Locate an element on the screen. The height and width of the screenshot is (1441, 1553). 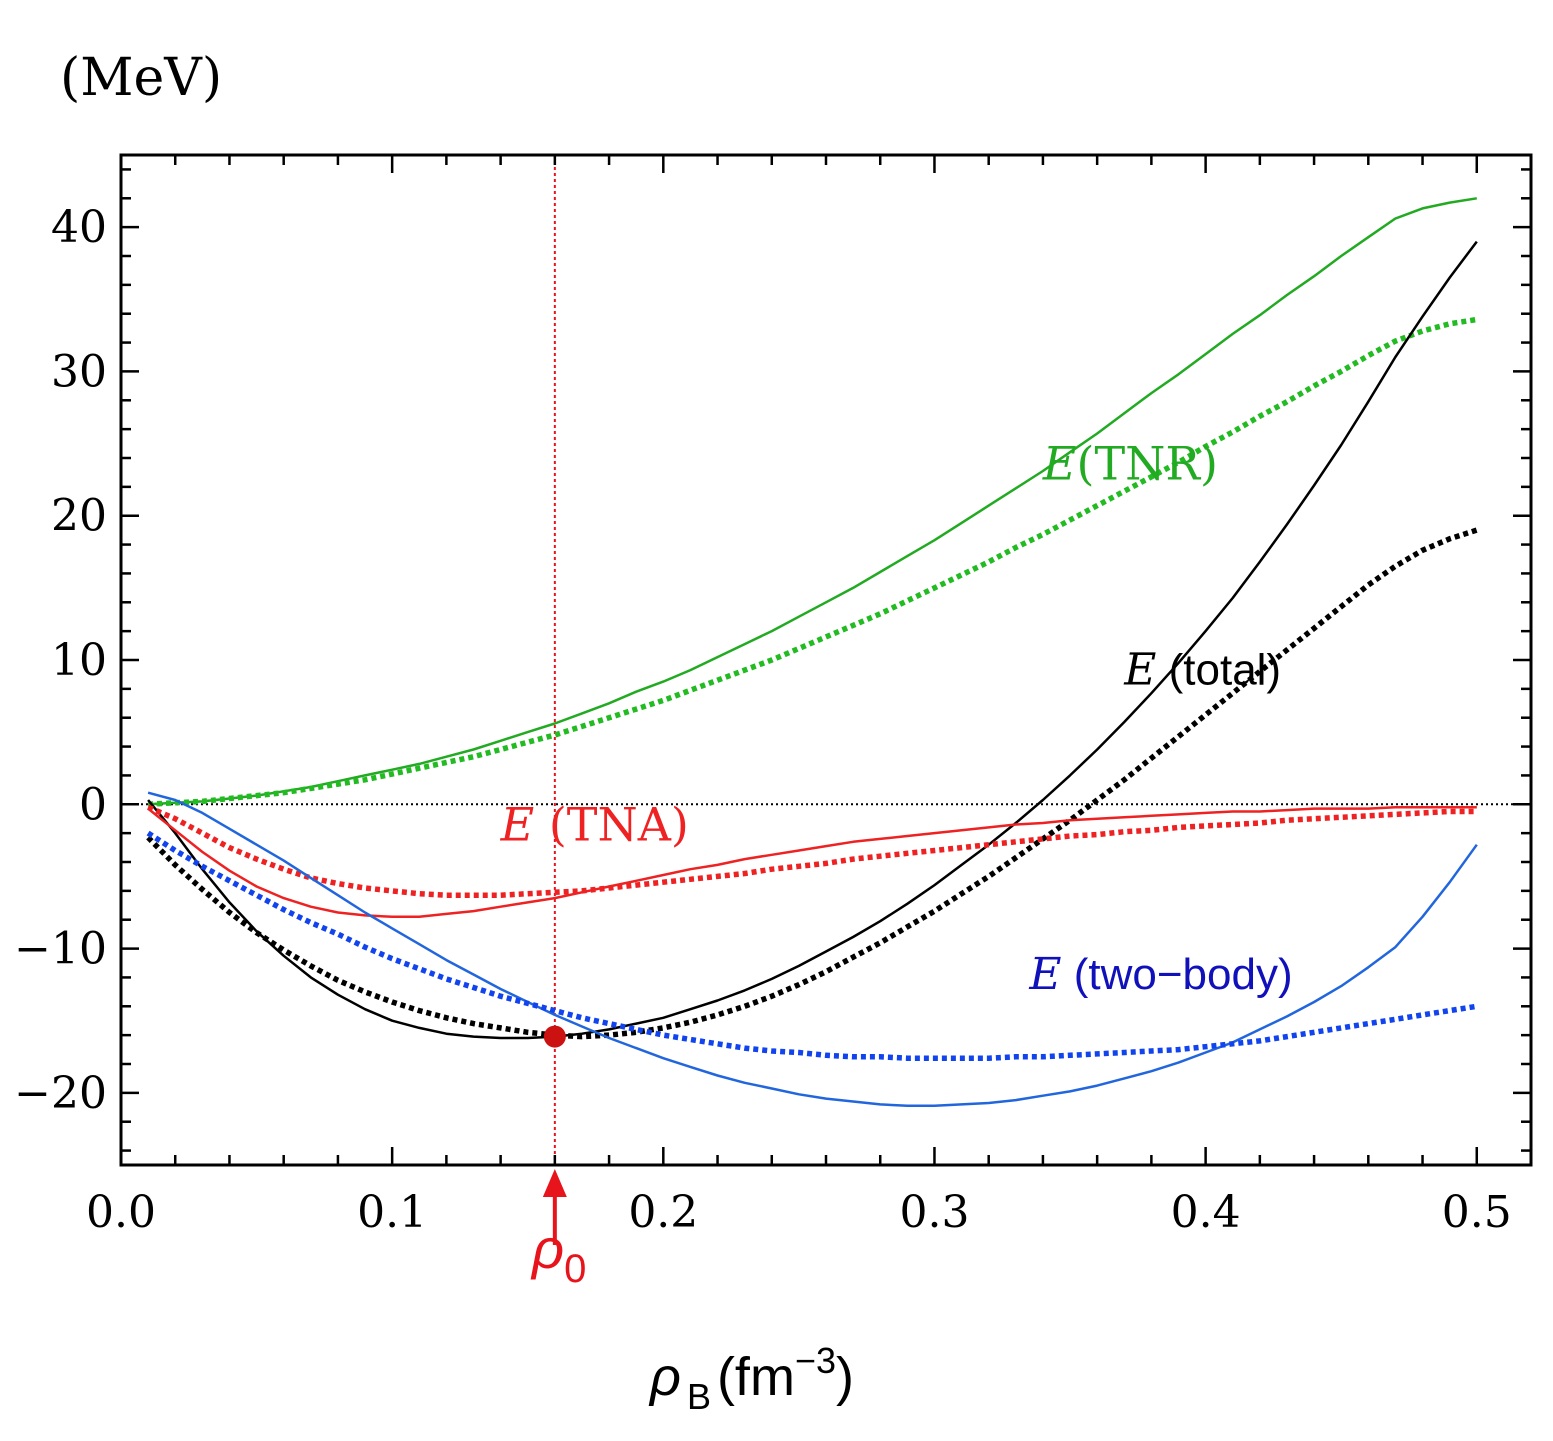
y-tick-label: 0 is located at coordinates (93, 804).